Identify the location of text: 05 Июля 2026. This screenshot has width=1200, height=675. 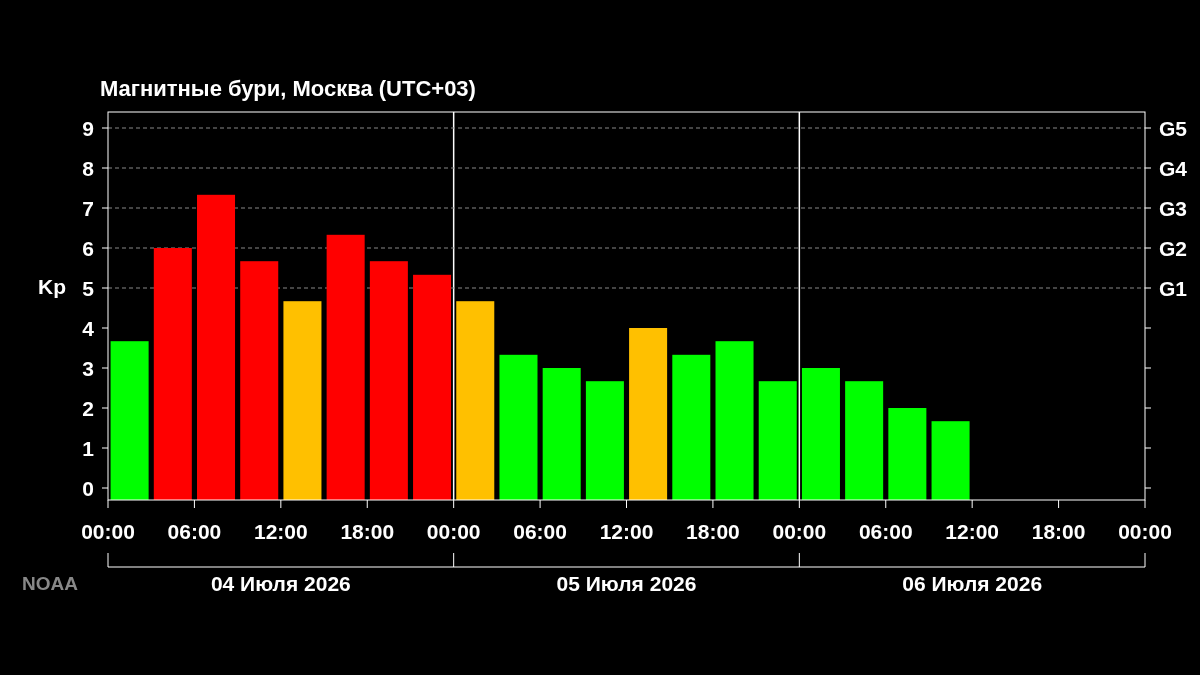
(626, 583).